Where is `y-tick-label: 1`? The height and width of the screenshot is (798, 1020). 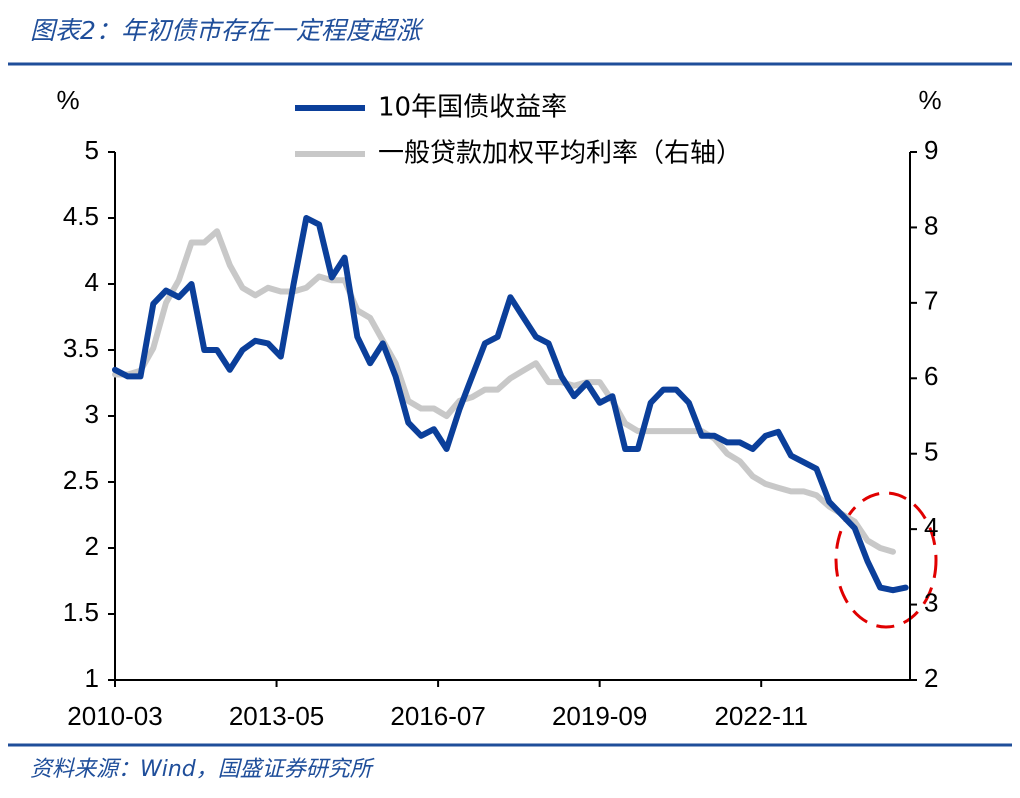 y-tick-label: 1 is located at coordinates (92, 678).